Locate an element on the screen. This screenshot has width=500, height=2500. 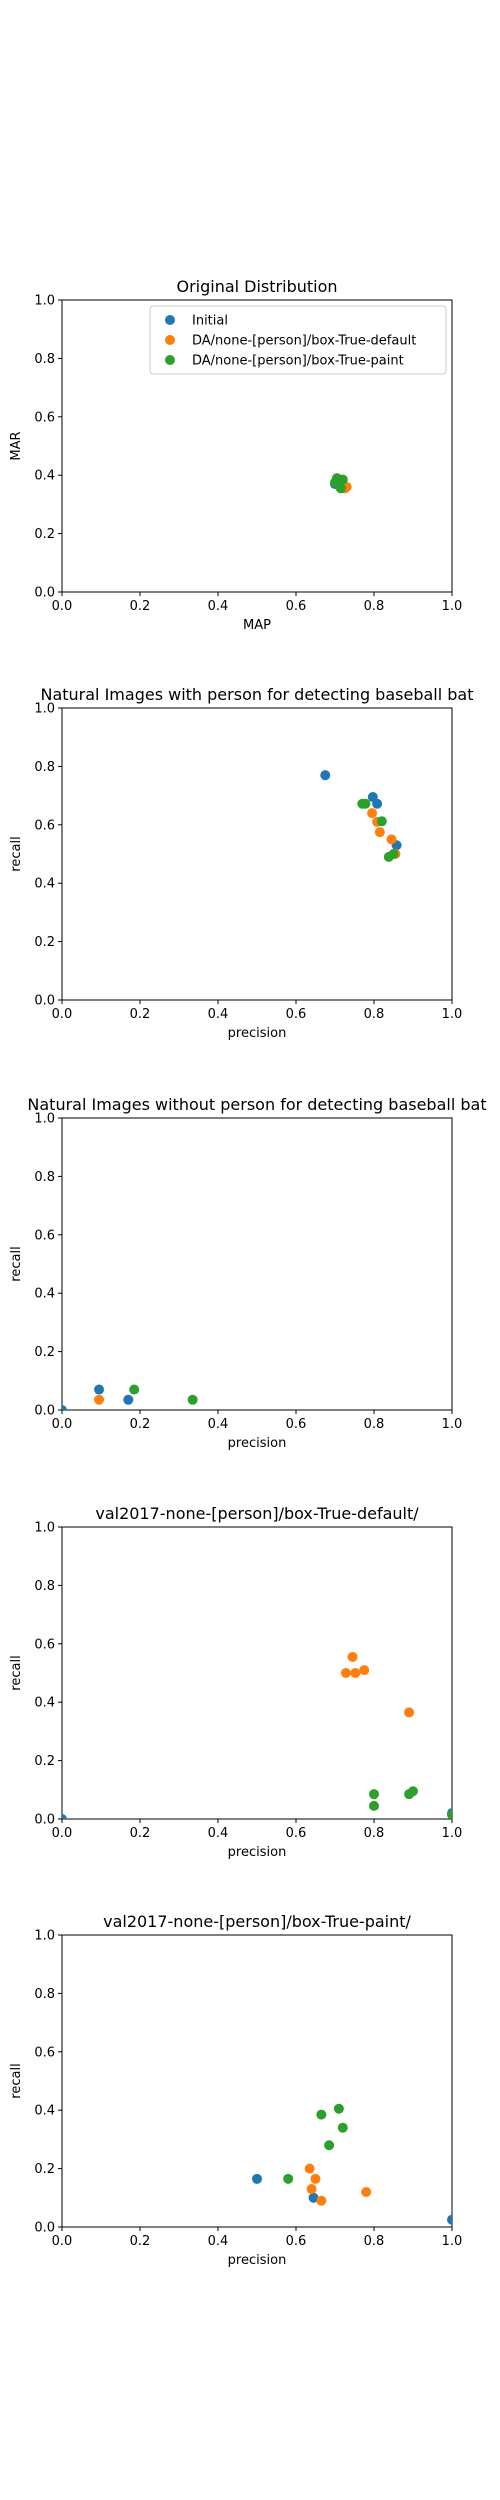
y-tick-label: 0.4 is located at coordinates (44, 1294).